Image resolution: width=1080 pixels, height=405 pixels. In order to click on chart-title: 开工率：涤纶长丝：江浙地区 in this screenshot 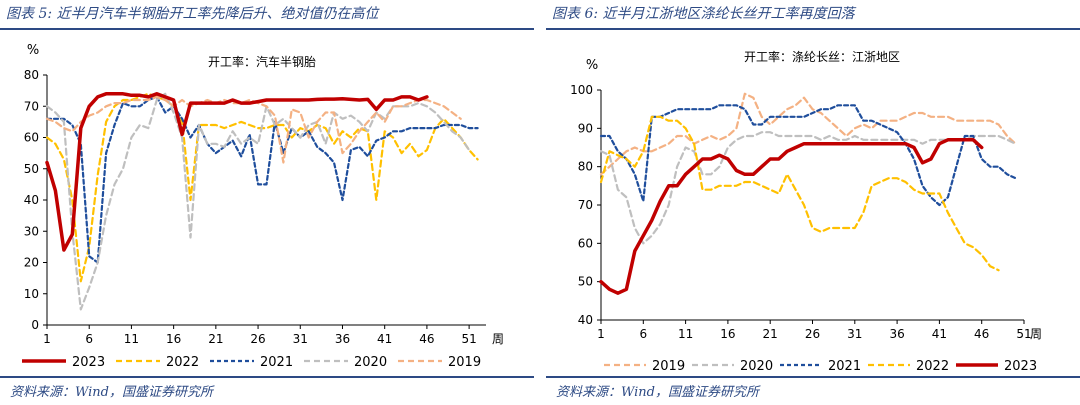, I will do `click(822, 56)`.